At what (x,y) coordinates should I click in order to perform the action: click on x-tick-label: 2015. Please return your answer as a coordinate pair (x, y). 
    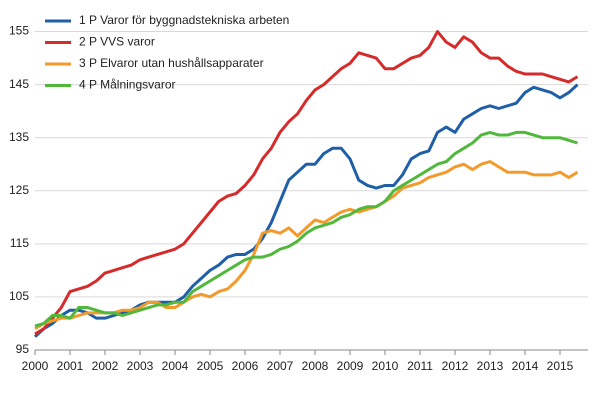
    Looking at the image, I should click on (560, 366).